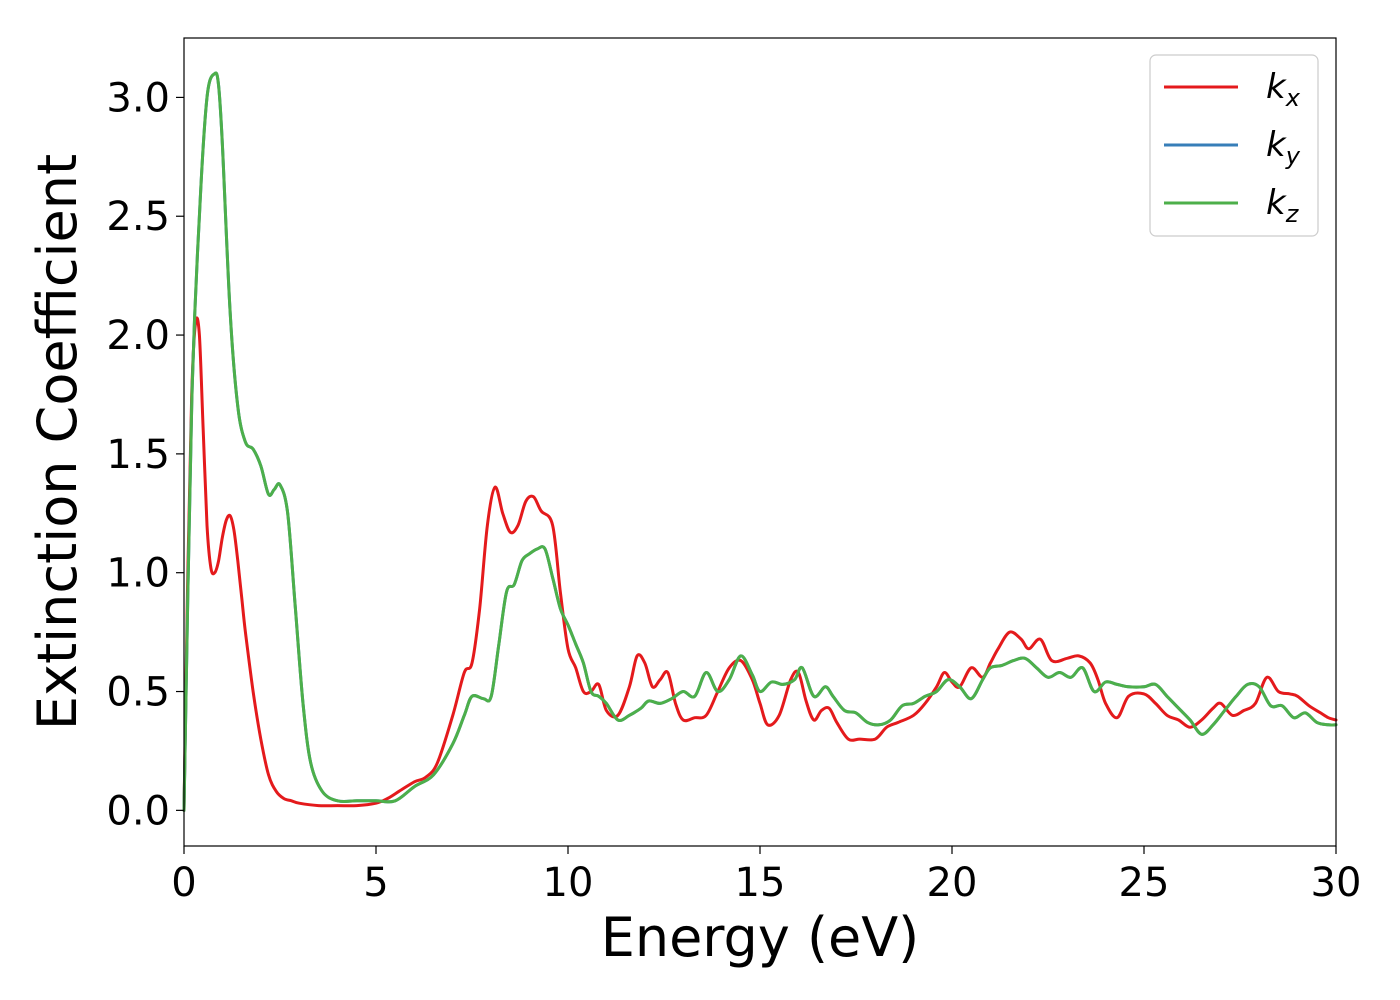 Image resolution: width=1400 pixels, height=1000 pixels. I want to click on y-tick-label: 1.5, so click(138, 455).